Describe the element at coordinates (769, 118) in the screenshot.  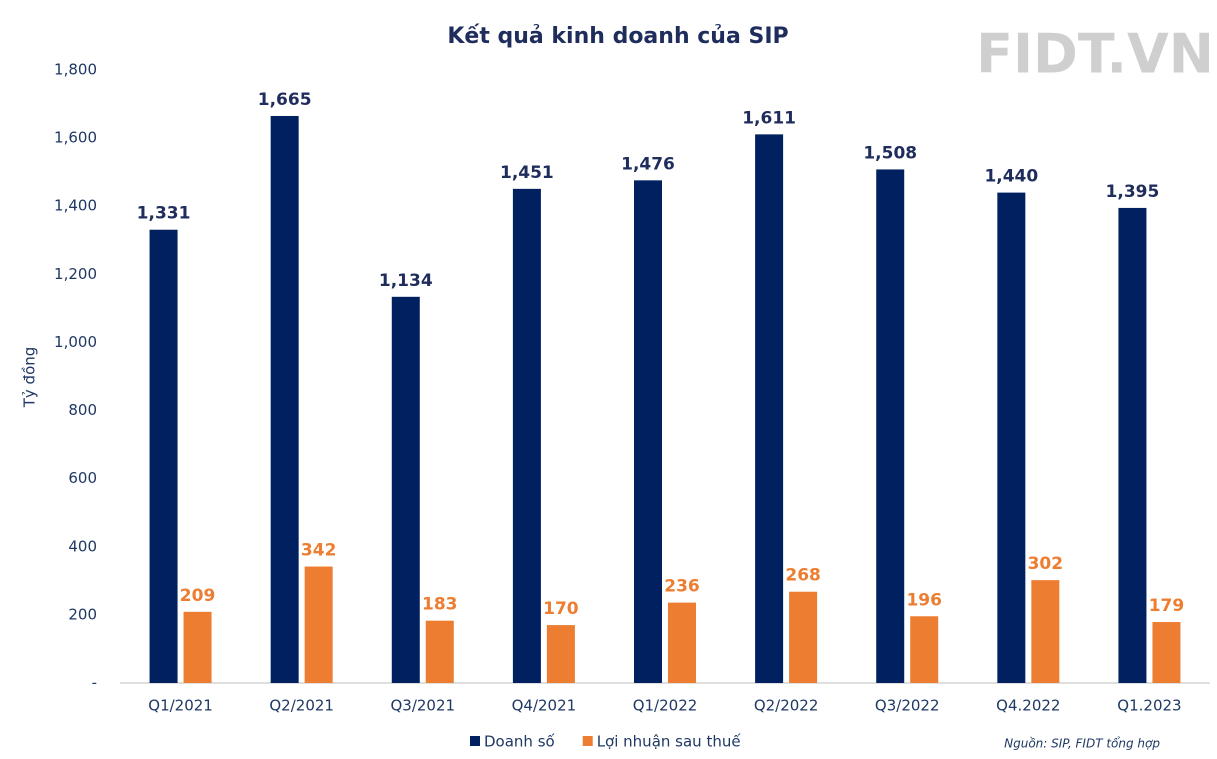
I see `data-label: 1,611` at that location.